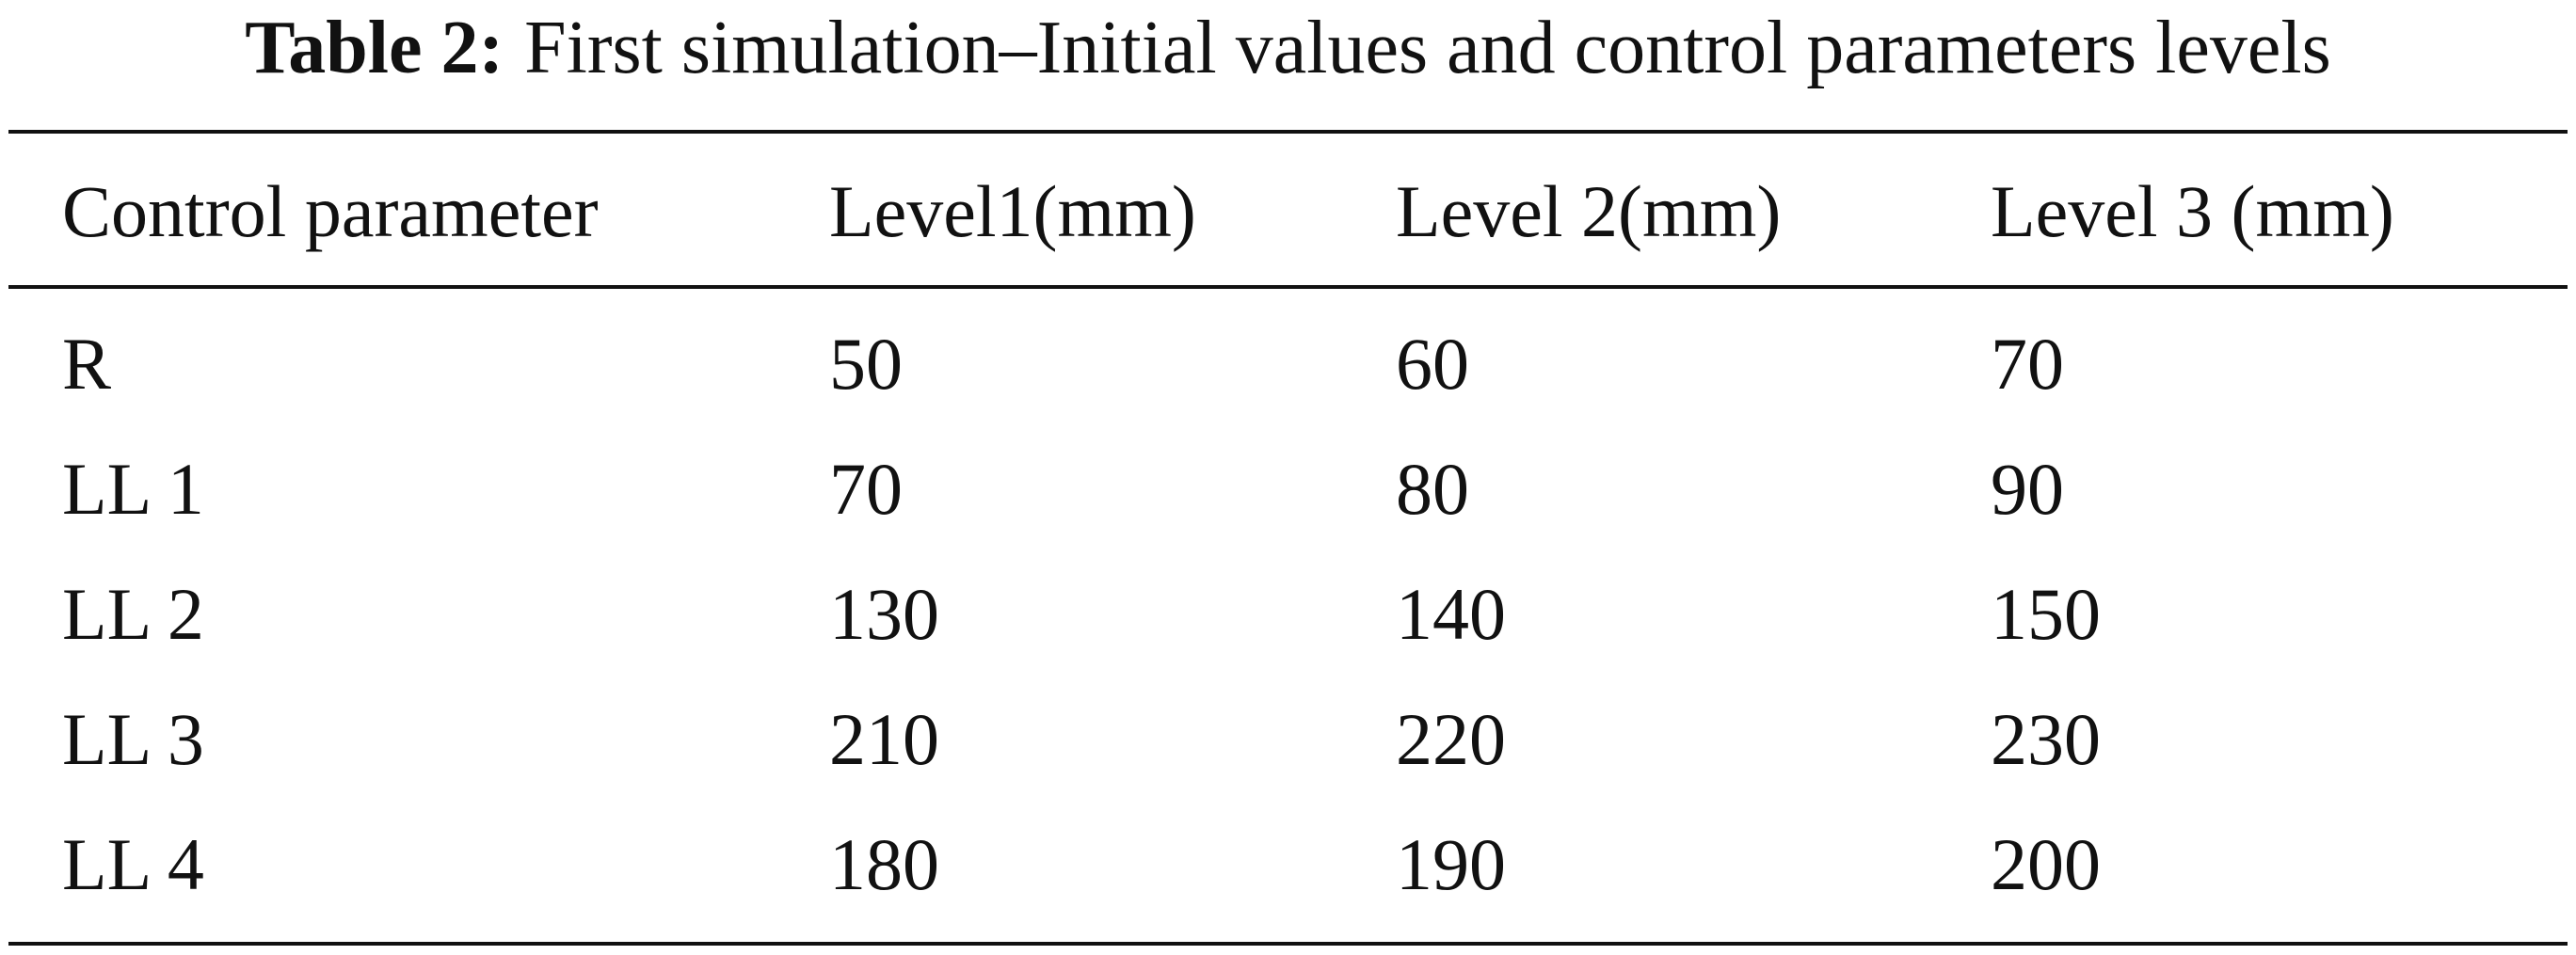  What do you see at coordinates (133, 489) in the screenshot?
I see `row-label: LL 1` at bounding box center [133, 489].